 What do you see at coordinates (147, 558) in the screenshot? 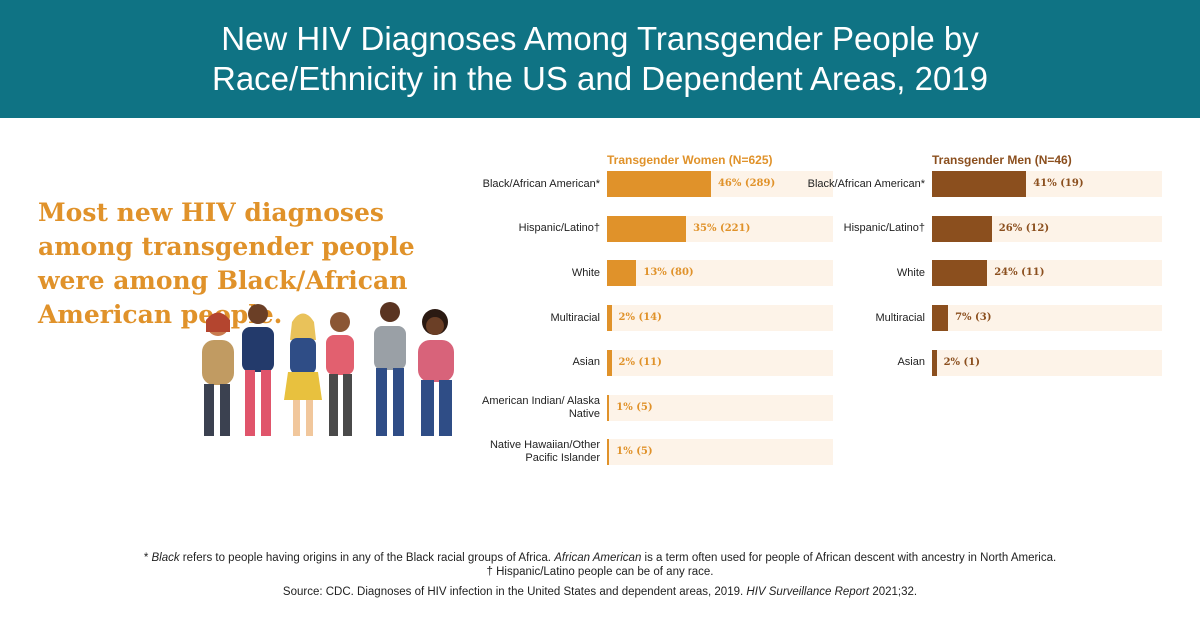
I see `footnote-text: *` at bounding box center [147, 558].